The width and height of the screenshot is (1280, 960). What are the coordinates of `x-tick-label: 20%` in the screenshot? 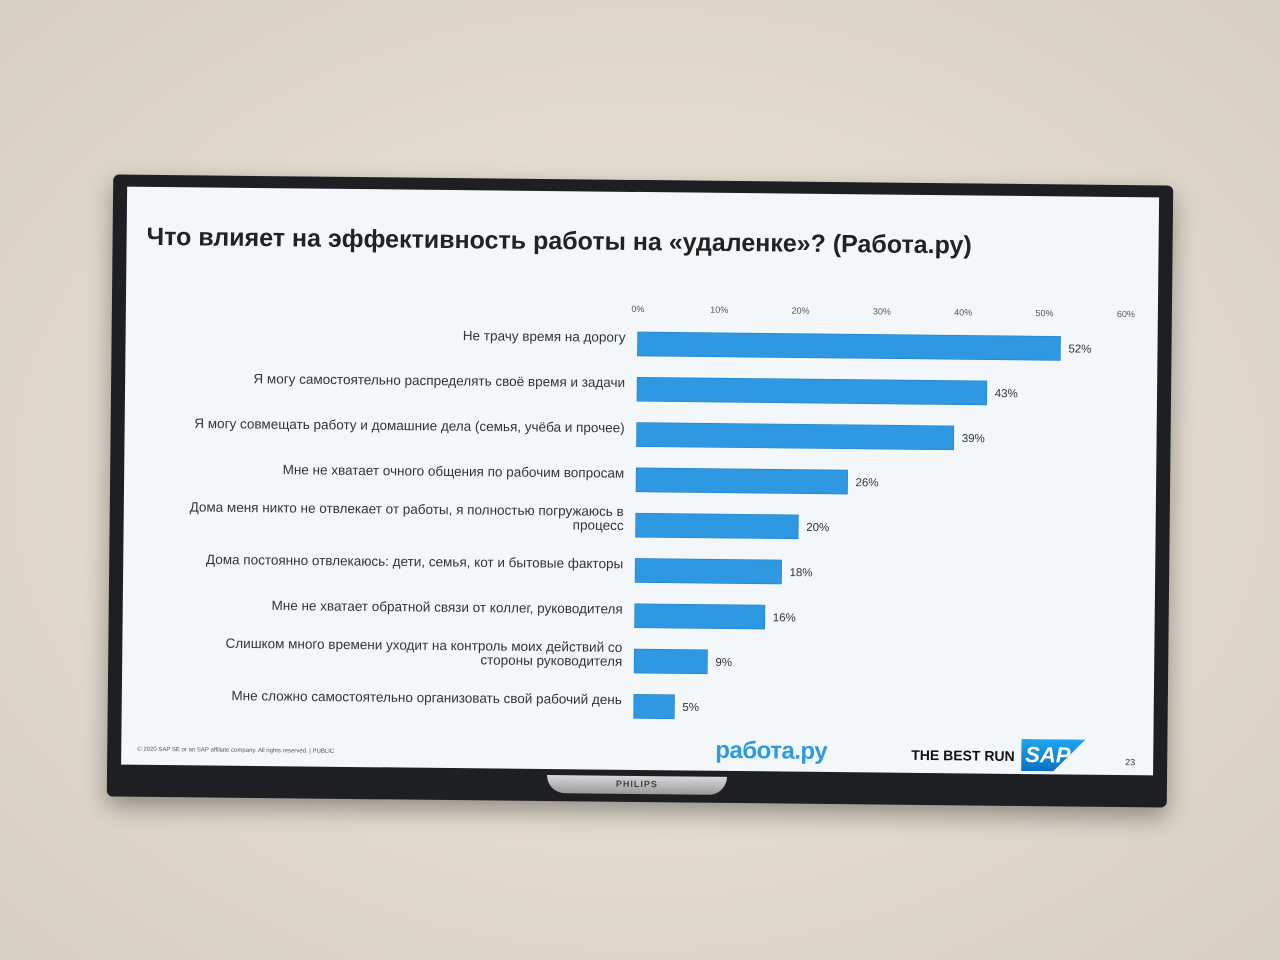 It's located at (801, 311).